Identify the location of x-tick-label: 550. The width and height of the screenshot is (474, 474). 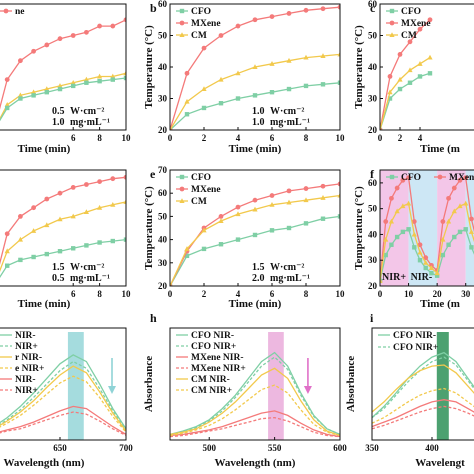
(275, 448).